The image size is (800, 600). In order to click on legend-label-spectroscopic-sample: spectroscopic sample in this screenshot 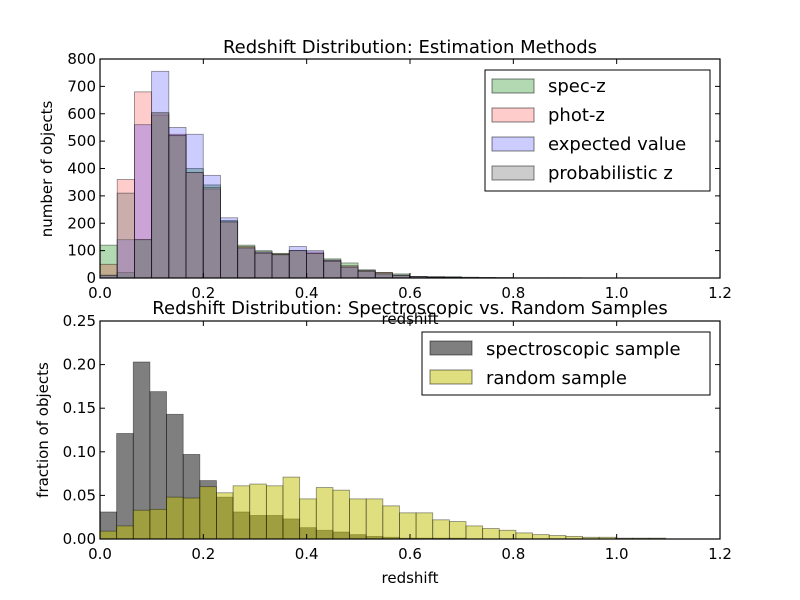, I will do `click(583, 349)`.